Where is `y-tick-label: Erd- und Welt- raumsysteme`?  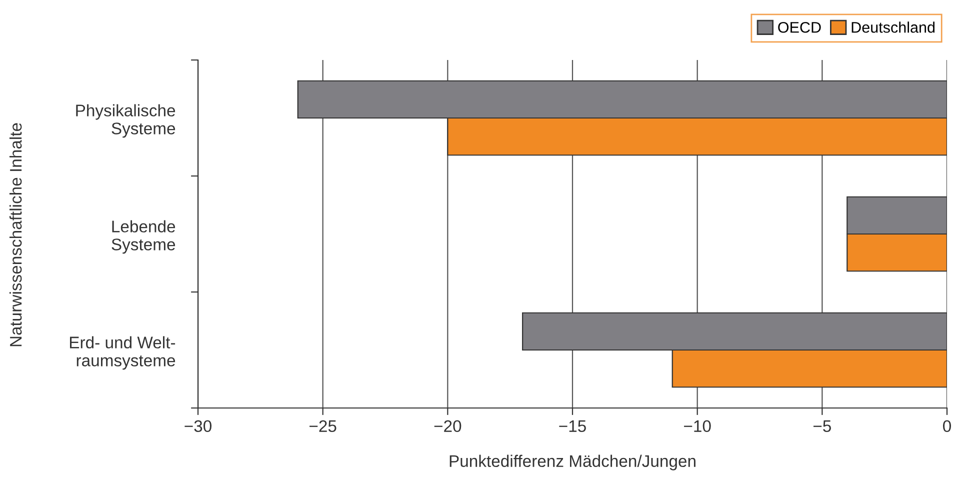
y-tick-label: Erd- und Welt- raumsysteme is located at coordinates (123, 353).